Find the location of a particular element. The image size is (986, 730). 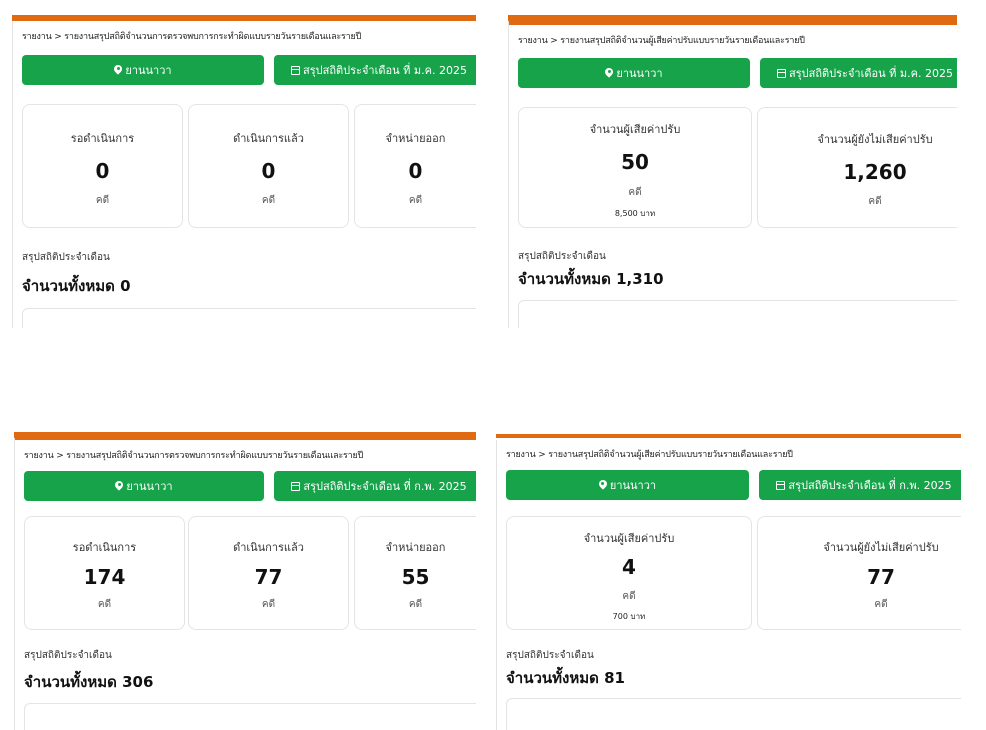

stat-card-pending: รอดำเนินการ 0 คดี is located at coordinates (102, 166).